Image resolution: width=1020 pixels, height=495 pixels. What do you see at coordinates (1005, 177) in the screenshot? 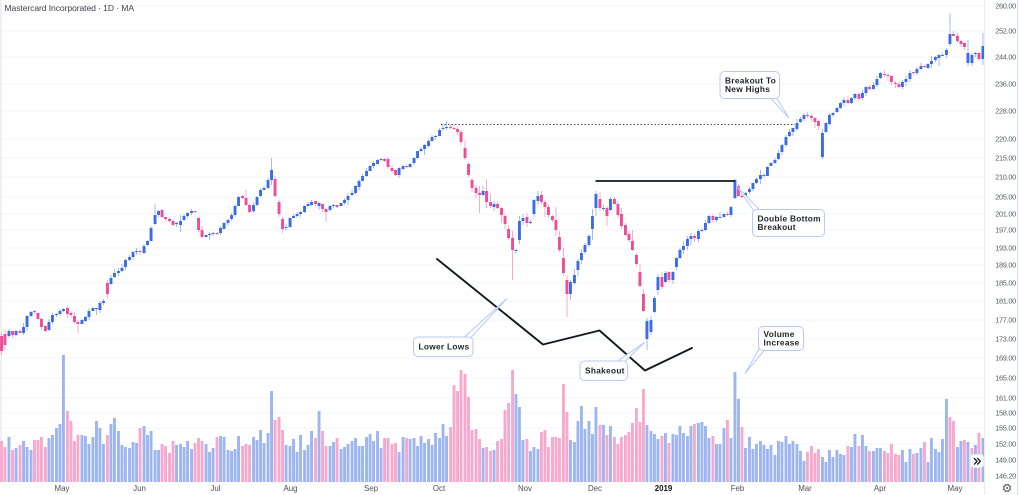
I see `svg-text: 210.00` at bounding box center [1005, 177].